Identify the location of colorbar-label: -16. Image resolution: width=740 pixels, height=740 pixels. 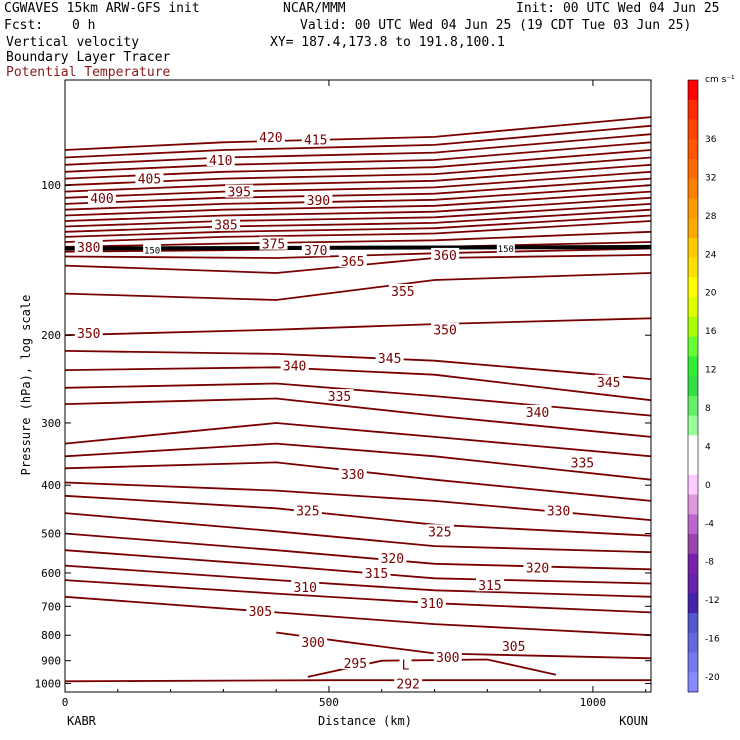
(712, 640).